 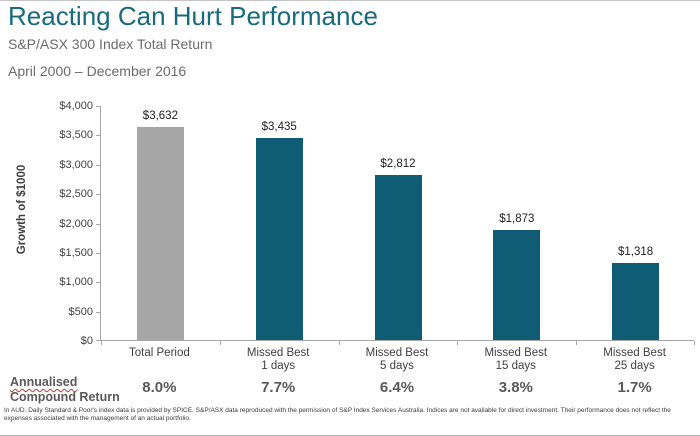 I want to click on y-tick-label: $1,500, so click(x=76, y=252).